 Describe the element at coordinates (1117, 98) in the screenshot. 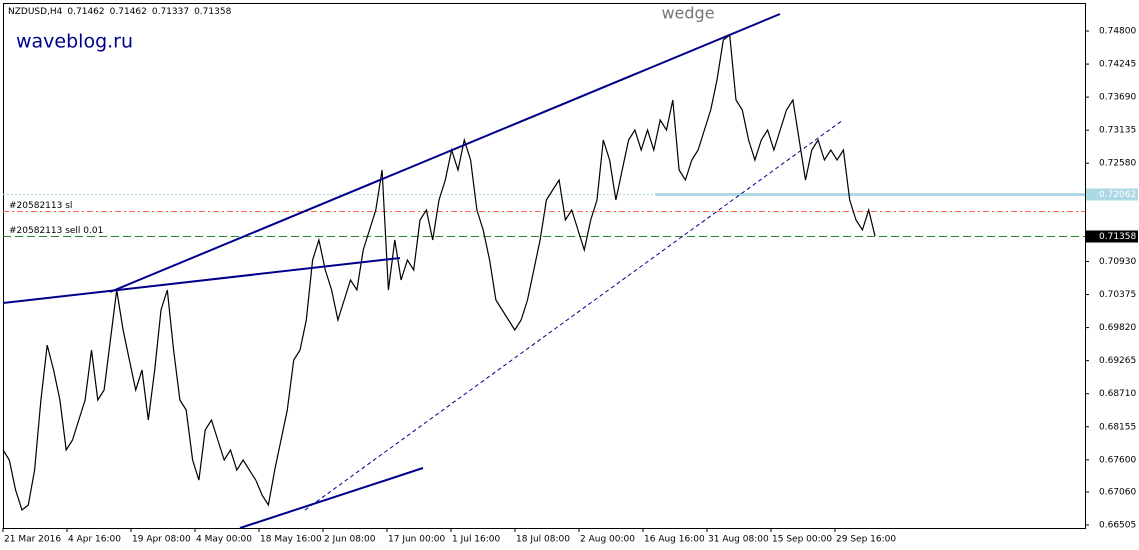

I see `y-tick-label: 0.73690` at that location.